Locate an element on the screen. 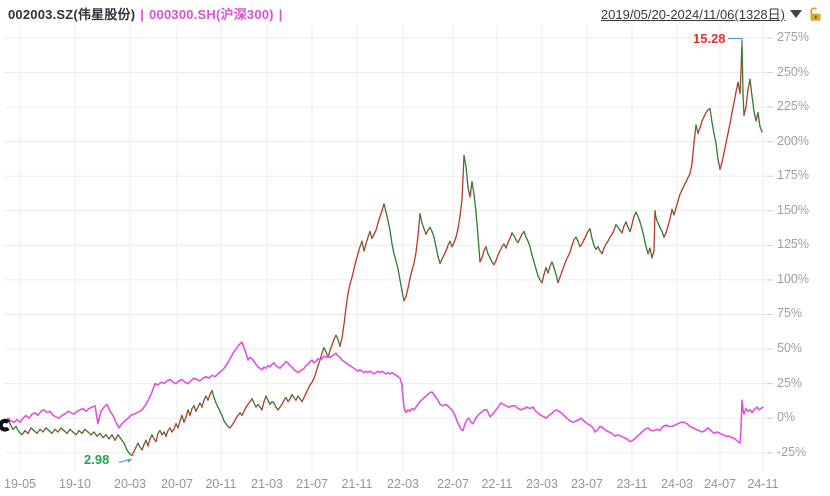  x-axis-label: 22-11 is located at coordinates (497, 484).